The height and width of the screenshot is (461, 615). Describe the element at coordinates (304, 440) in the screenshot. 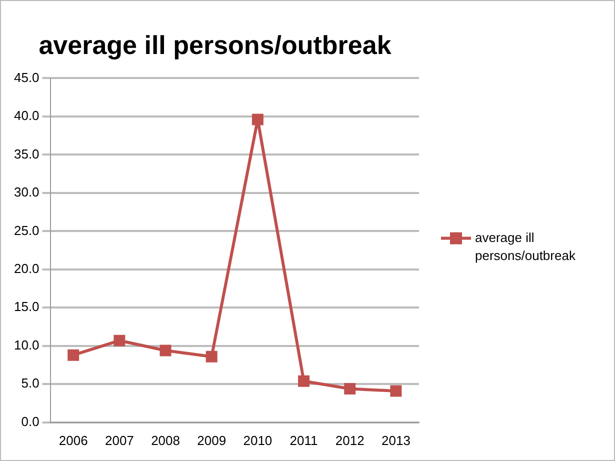

I see `x-tick-label: 2011` at that location.